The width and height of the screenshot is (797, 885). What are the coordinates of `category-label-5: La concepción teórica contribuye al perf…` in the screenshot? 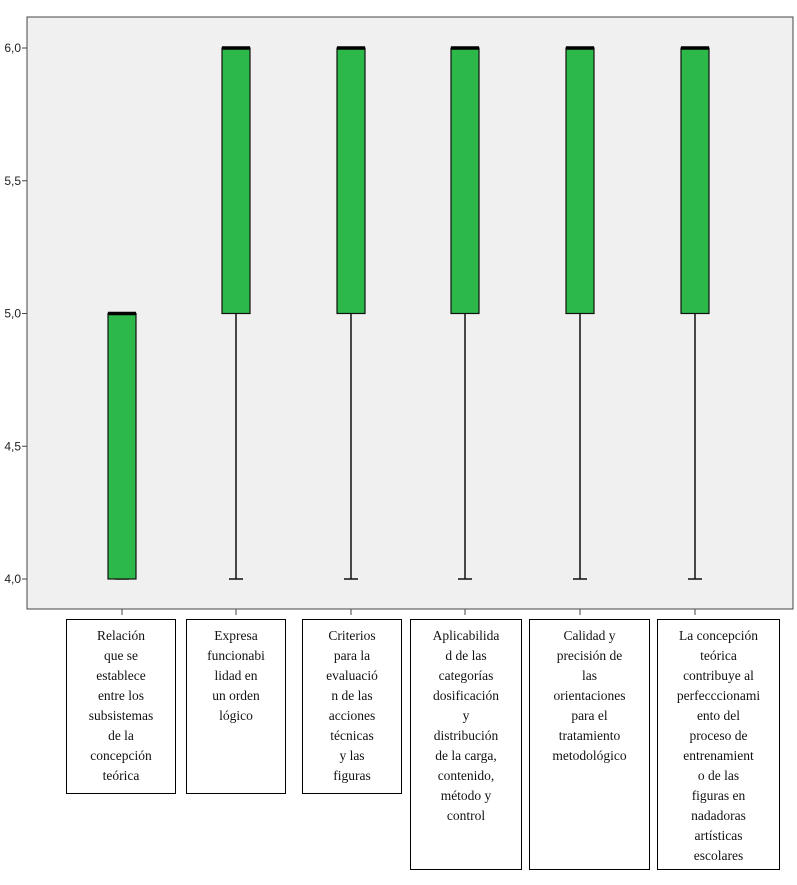 It's located at (718, 744).